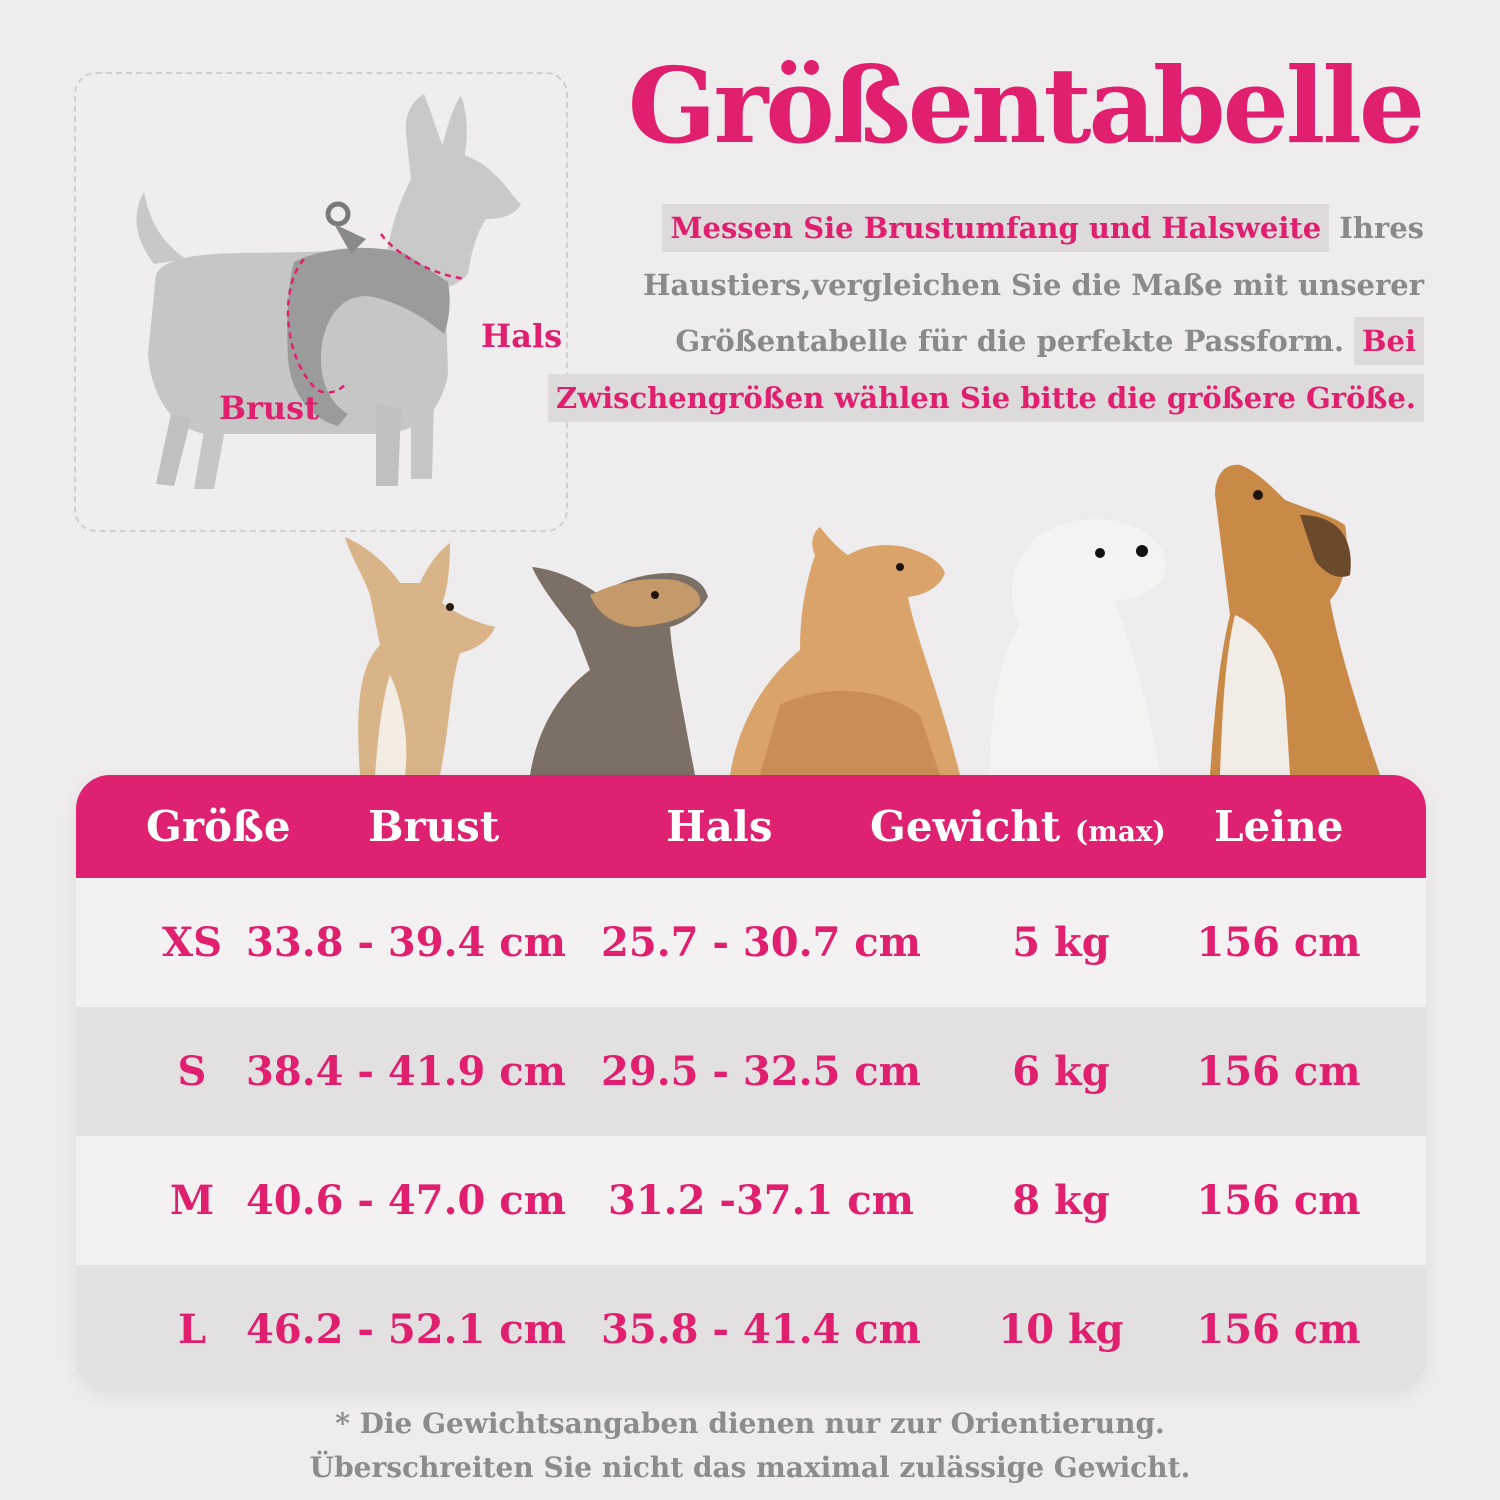 The width and height of the screenshot is (1500, 1500). I want to click on table-header: Größe Brust Hals Gewicht (max) Leine, so click(751, 826).